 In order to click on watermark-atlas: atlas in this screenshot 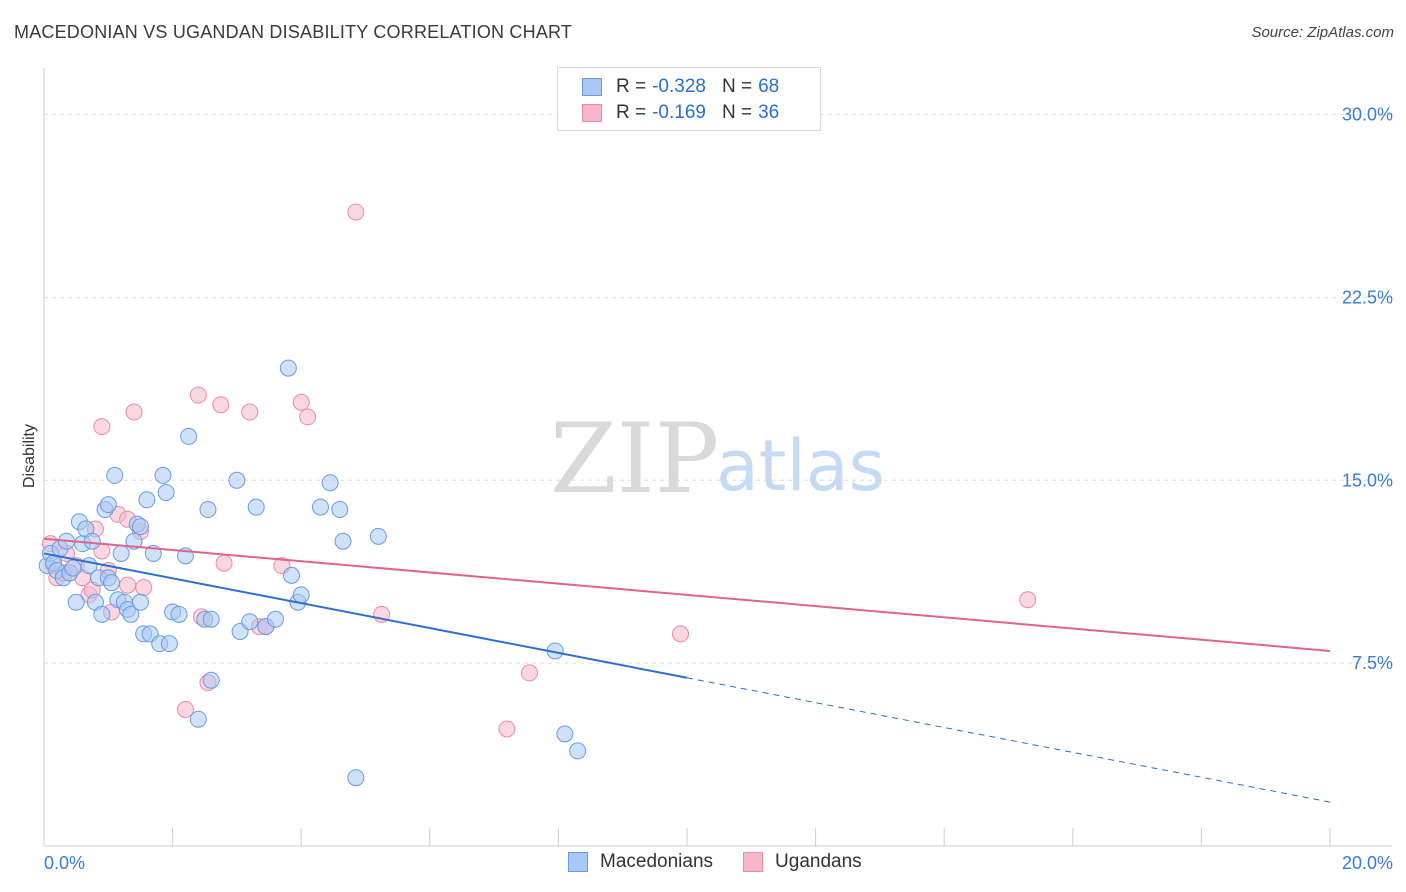, I will do `click(800, 466)`.